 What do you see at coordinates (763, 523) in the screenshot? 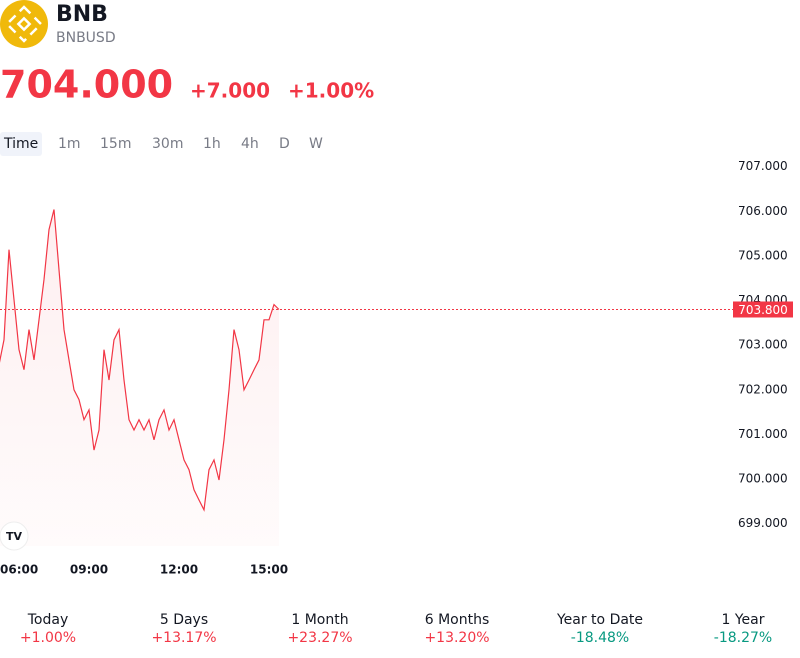
I see `y-tick-label: 699.000` at bounding box center [763, 523].